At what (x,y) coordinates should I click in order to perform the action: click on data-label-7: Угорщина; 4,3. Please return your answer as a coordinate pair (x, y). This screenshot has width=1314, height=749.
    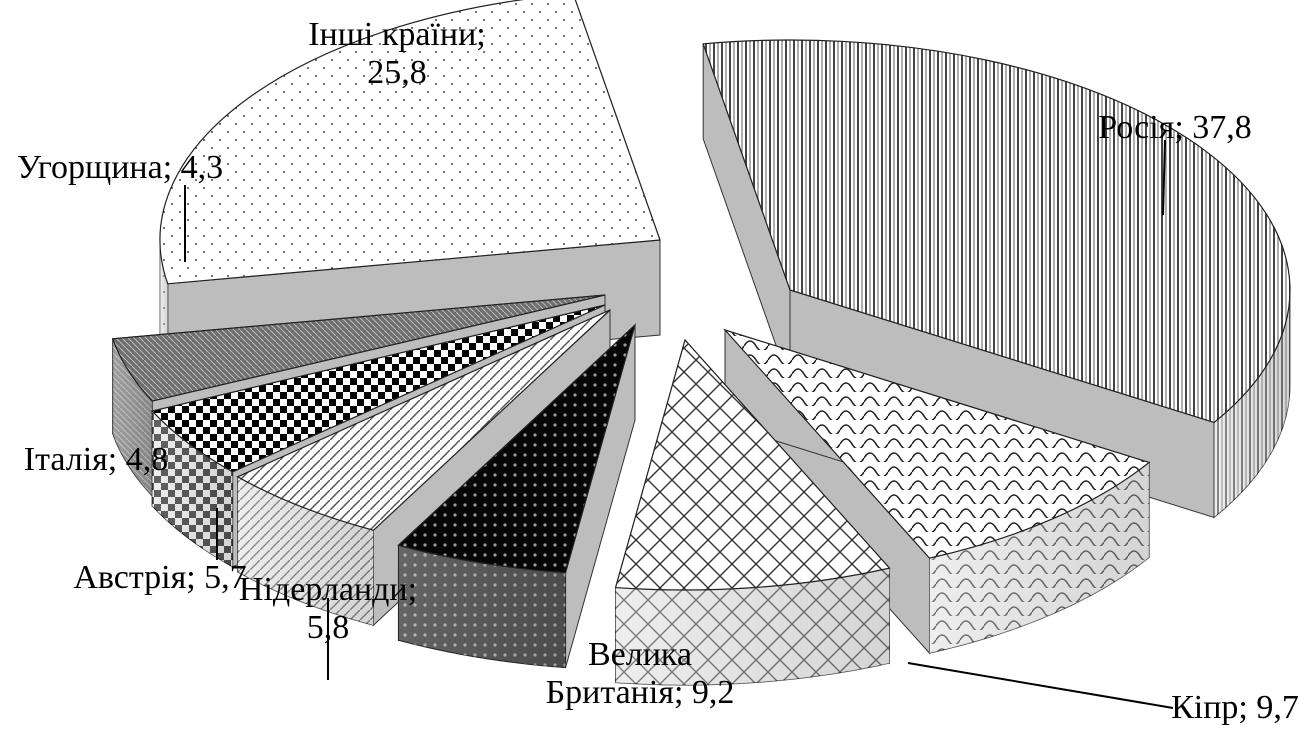
    Looking at the image, I should click on (120, 167).